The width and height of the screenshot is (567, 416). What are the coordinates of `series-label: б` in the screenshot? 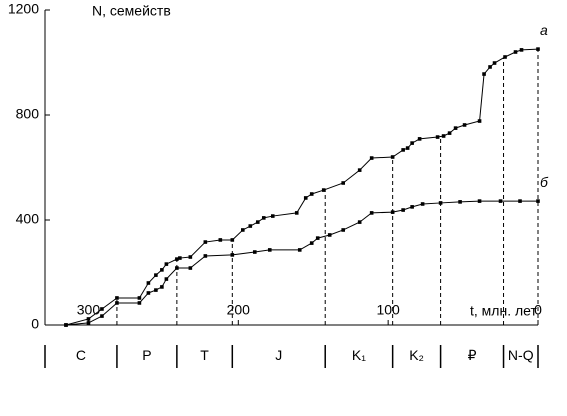 It's located at (544, 182).